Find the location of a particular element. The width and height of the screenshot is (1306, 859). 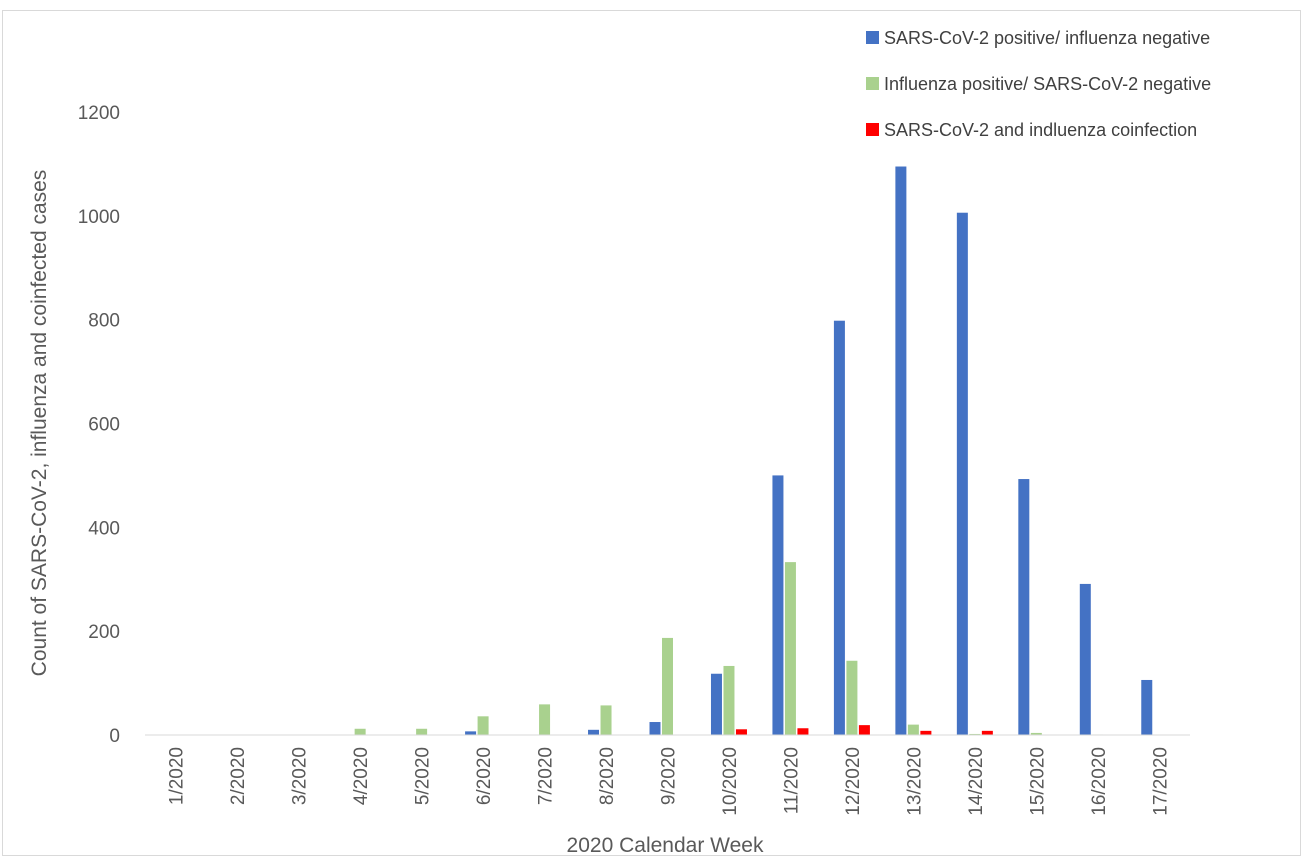

legend-label: Influenza positive/ SARS-CoV-2 negative is located at coordinates (1047, 84).